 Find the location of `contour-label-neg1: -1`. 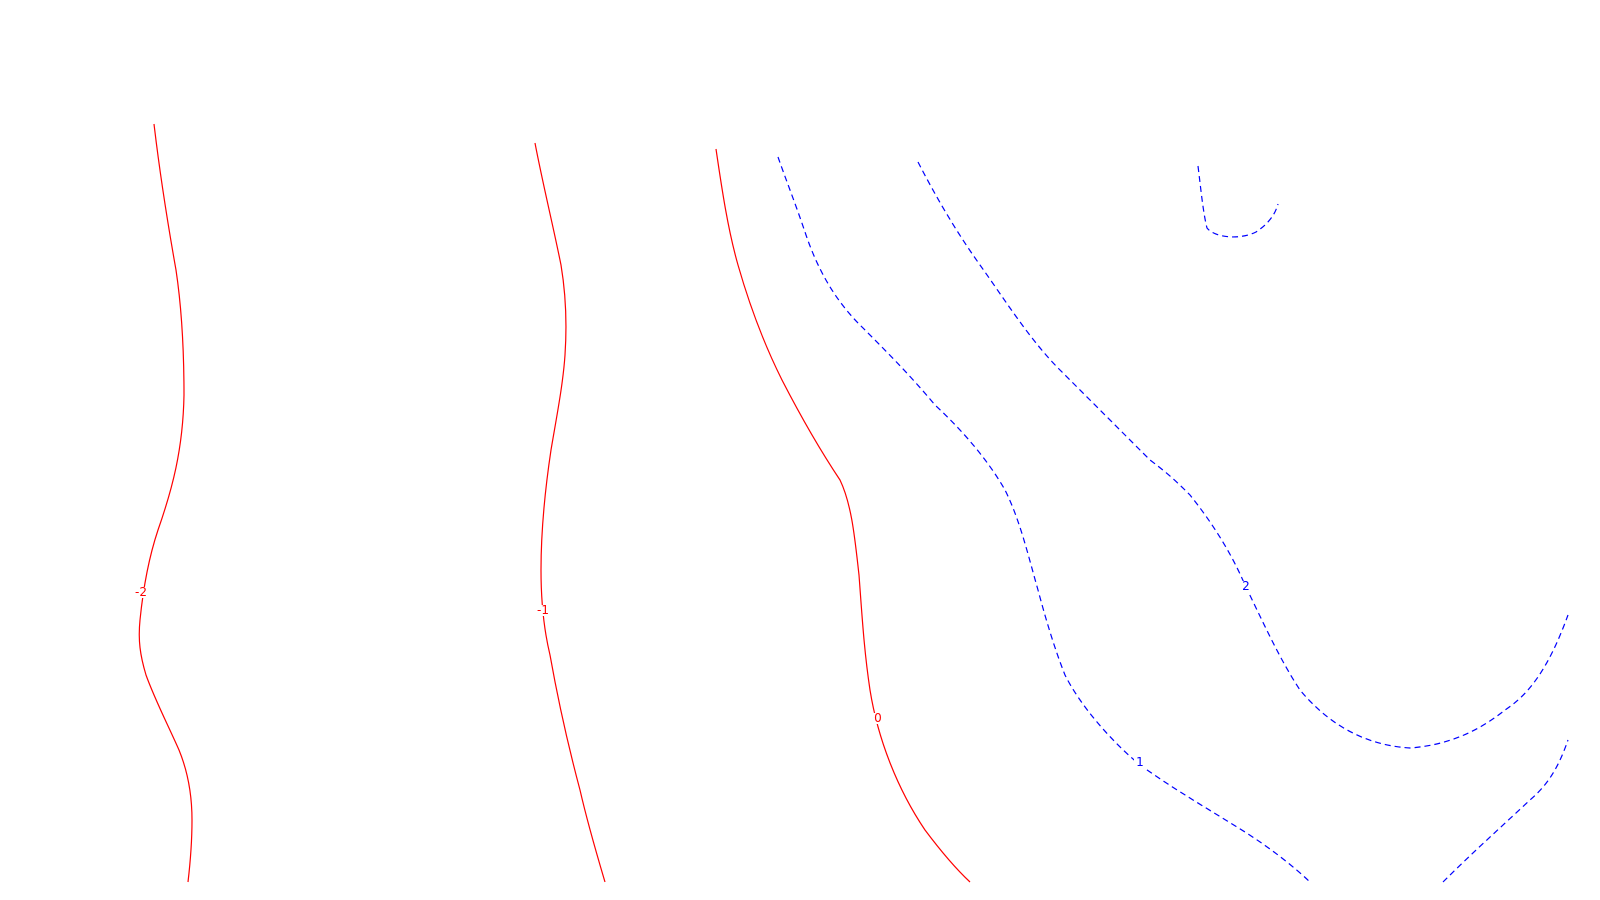

contour-label-neg1: -1 is located at coordinates (543, 610).